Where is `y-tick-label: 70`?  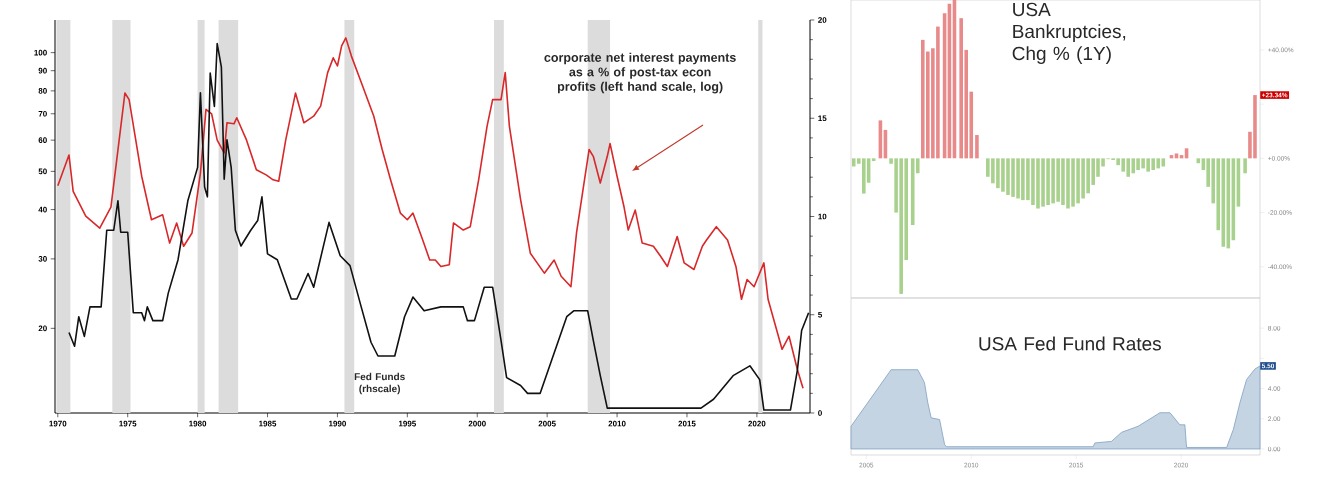
y-tick-label: 70 is located at coordinates (42, 113).